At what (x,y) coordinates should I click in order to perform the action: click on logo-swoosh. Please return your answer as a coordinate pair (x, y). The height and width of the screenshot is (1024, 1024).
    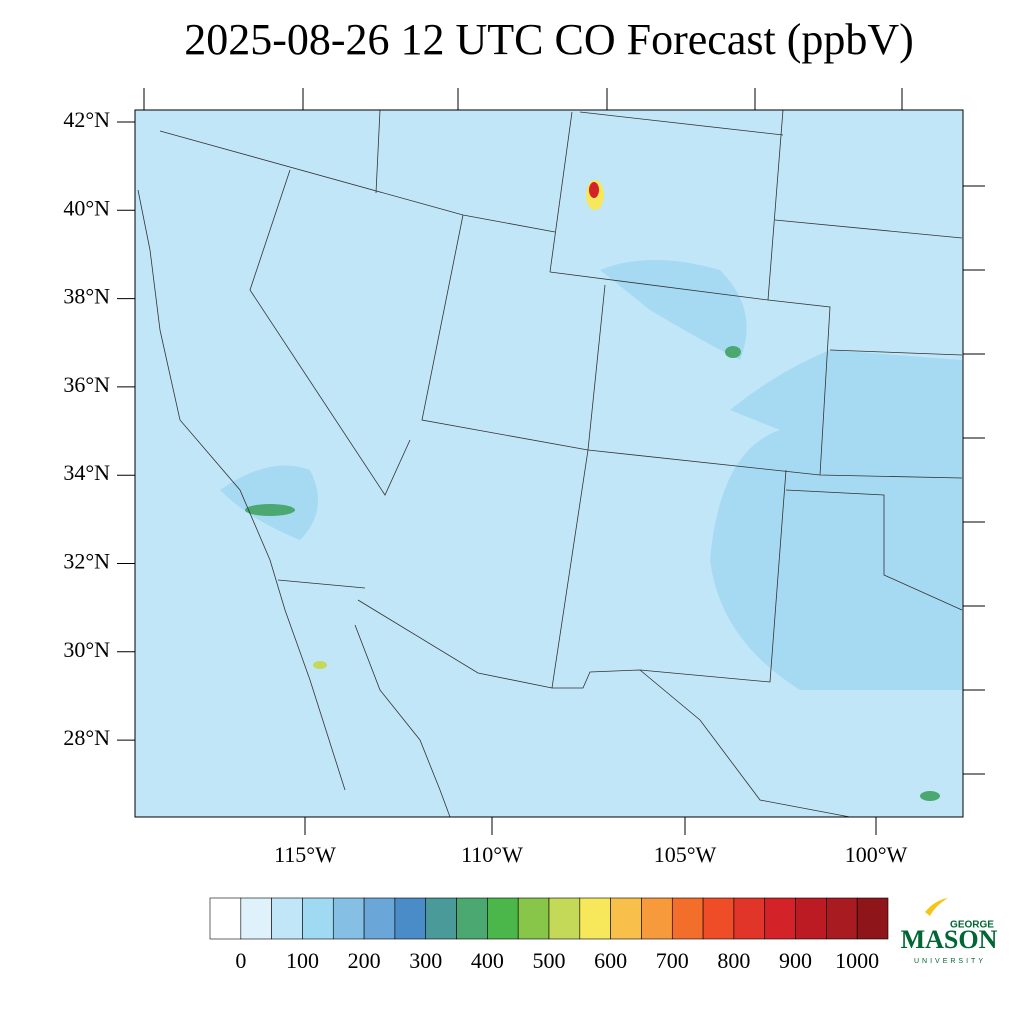
    Looking at the image, I should click on (936, 907).